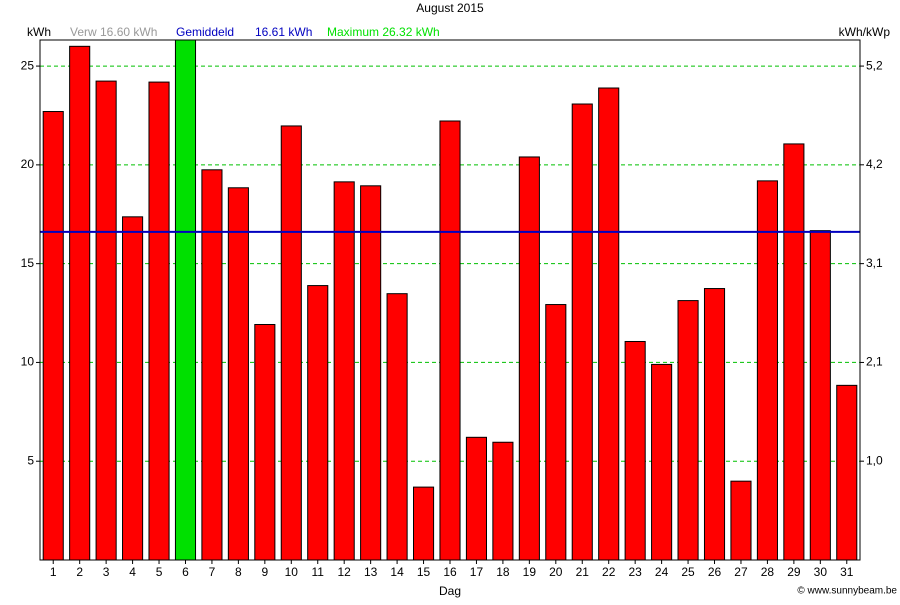  Describe the element at coordinates (113, 32) in the screenshot. I see `expected-label: Verw 16.60 kWh` at that location.